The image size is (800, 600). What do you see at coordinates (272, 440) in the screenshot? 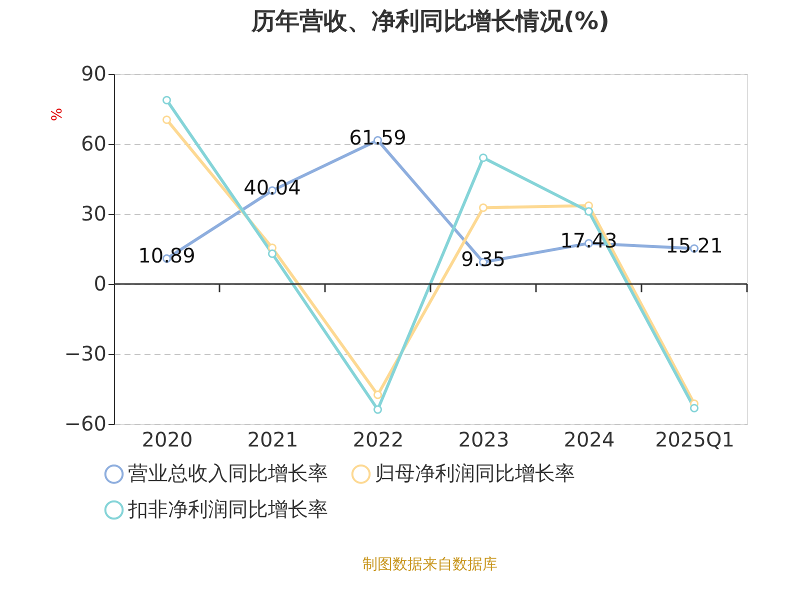
I see `x-tick-label: 2021` at bounding box center [272, 440].